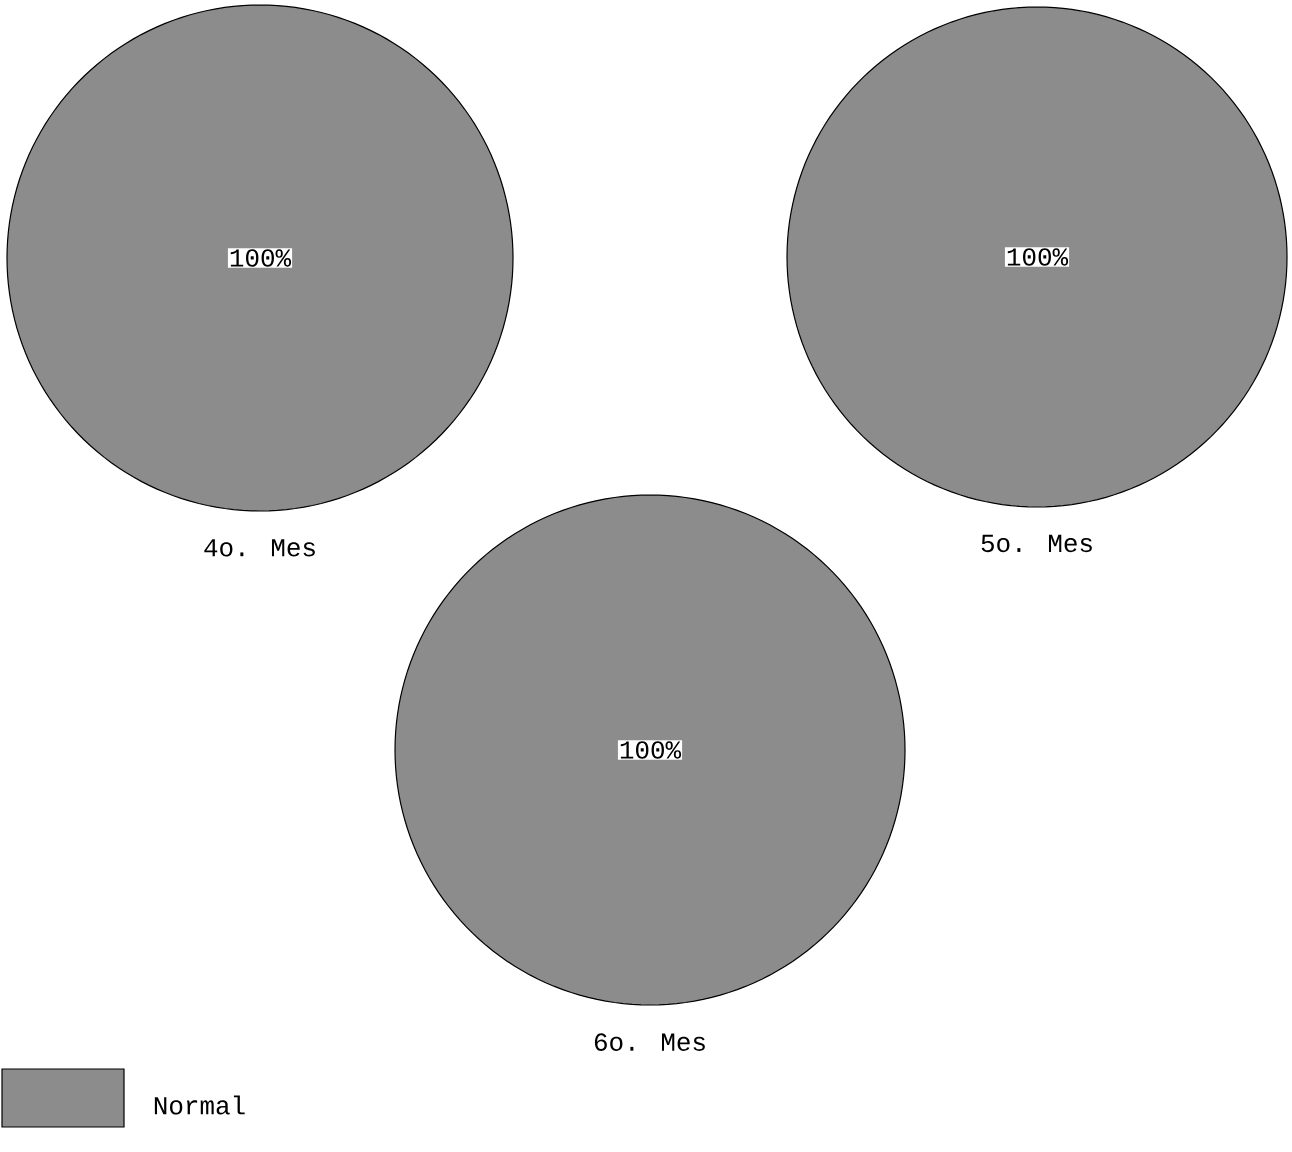 The image size is (1292, 1152). I want to click on text: 5o. Mes, so click(1036, 543).